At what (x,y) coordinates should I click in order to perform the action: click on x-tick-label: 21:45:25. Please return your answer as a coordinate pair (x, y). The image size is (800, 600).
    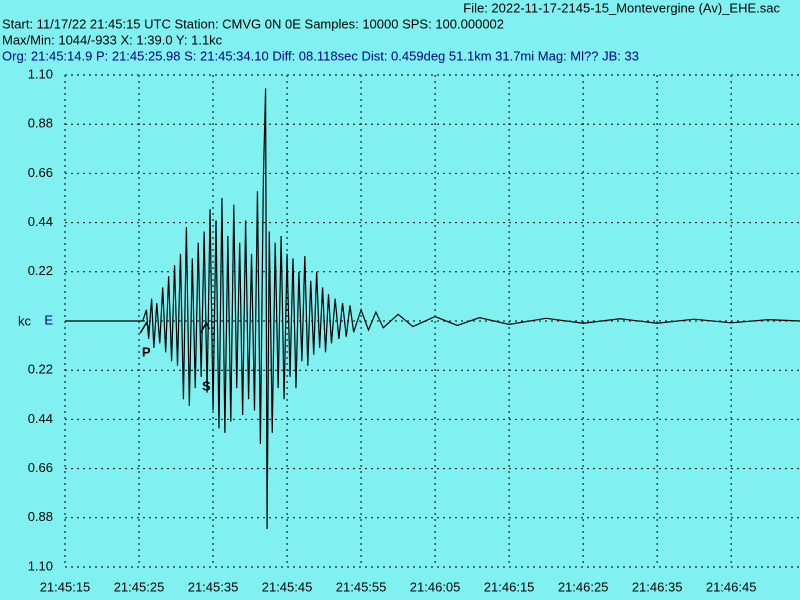
    Looking at the image, I should click on (139, 586).